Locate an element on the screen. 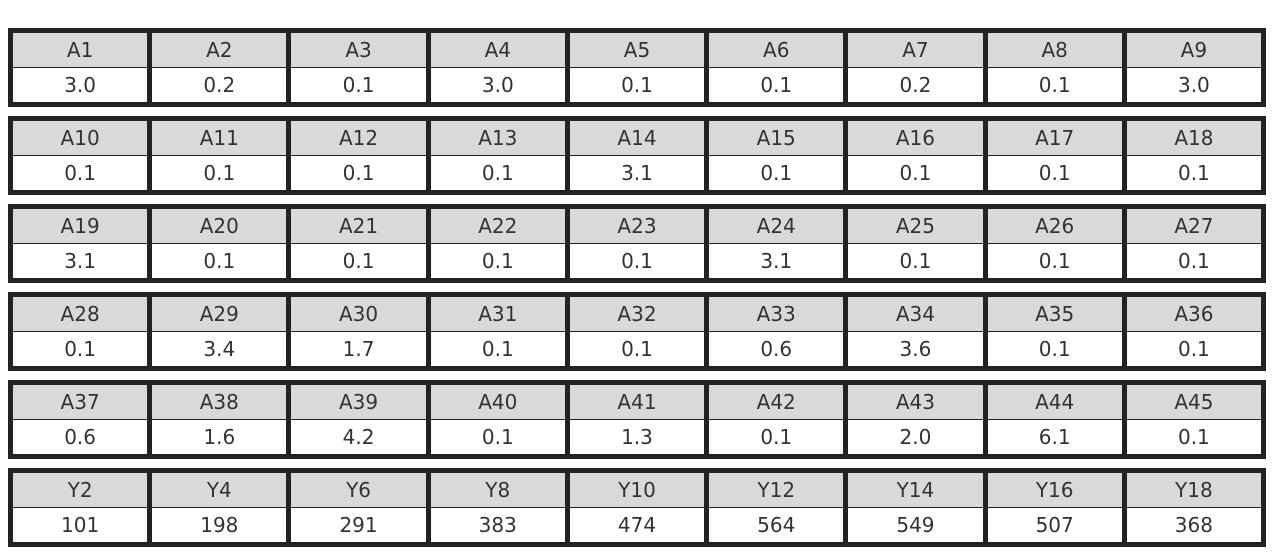 The width and height of the screenshot is (1274, 558). header-cell: A31 is located at coordinates (497, 314).